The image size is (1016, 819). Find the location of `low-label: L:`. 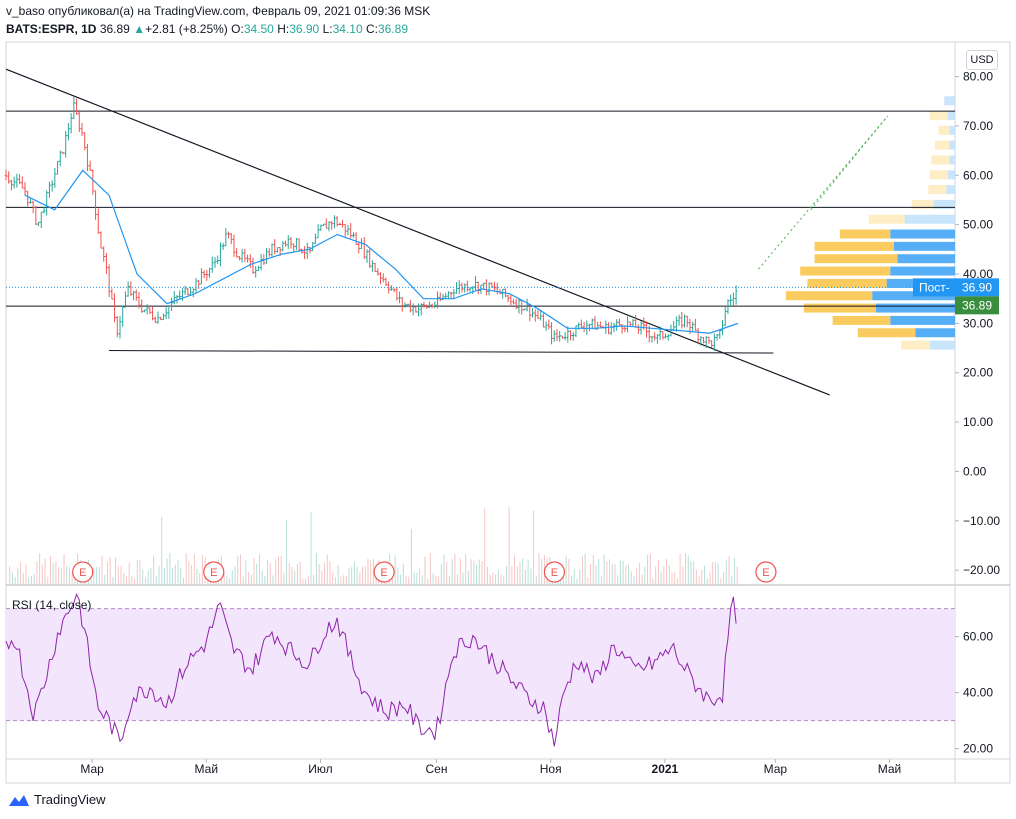

low-label: L: is located at coordinates (327, 29).